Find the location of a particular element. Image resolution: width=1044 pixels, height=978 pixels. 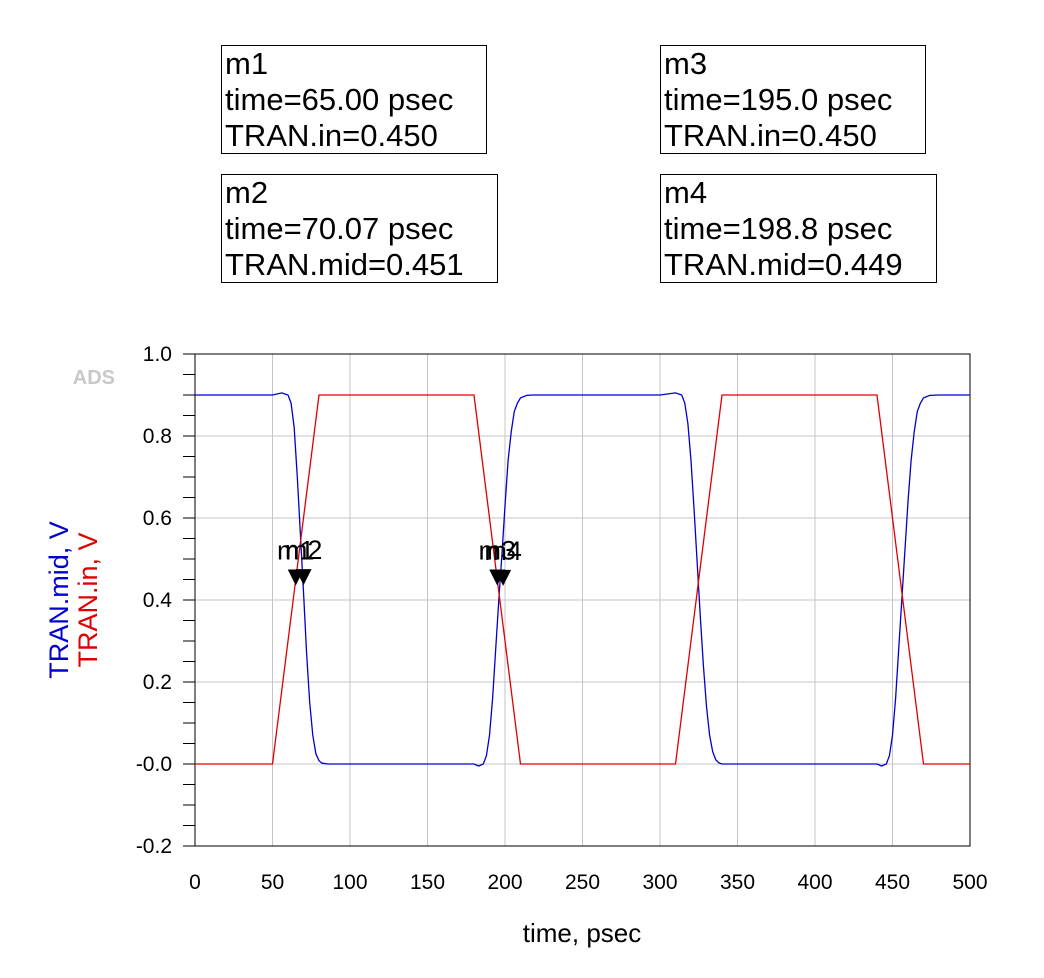

x-tick-label: 500 is located at coordinates (969, 882).